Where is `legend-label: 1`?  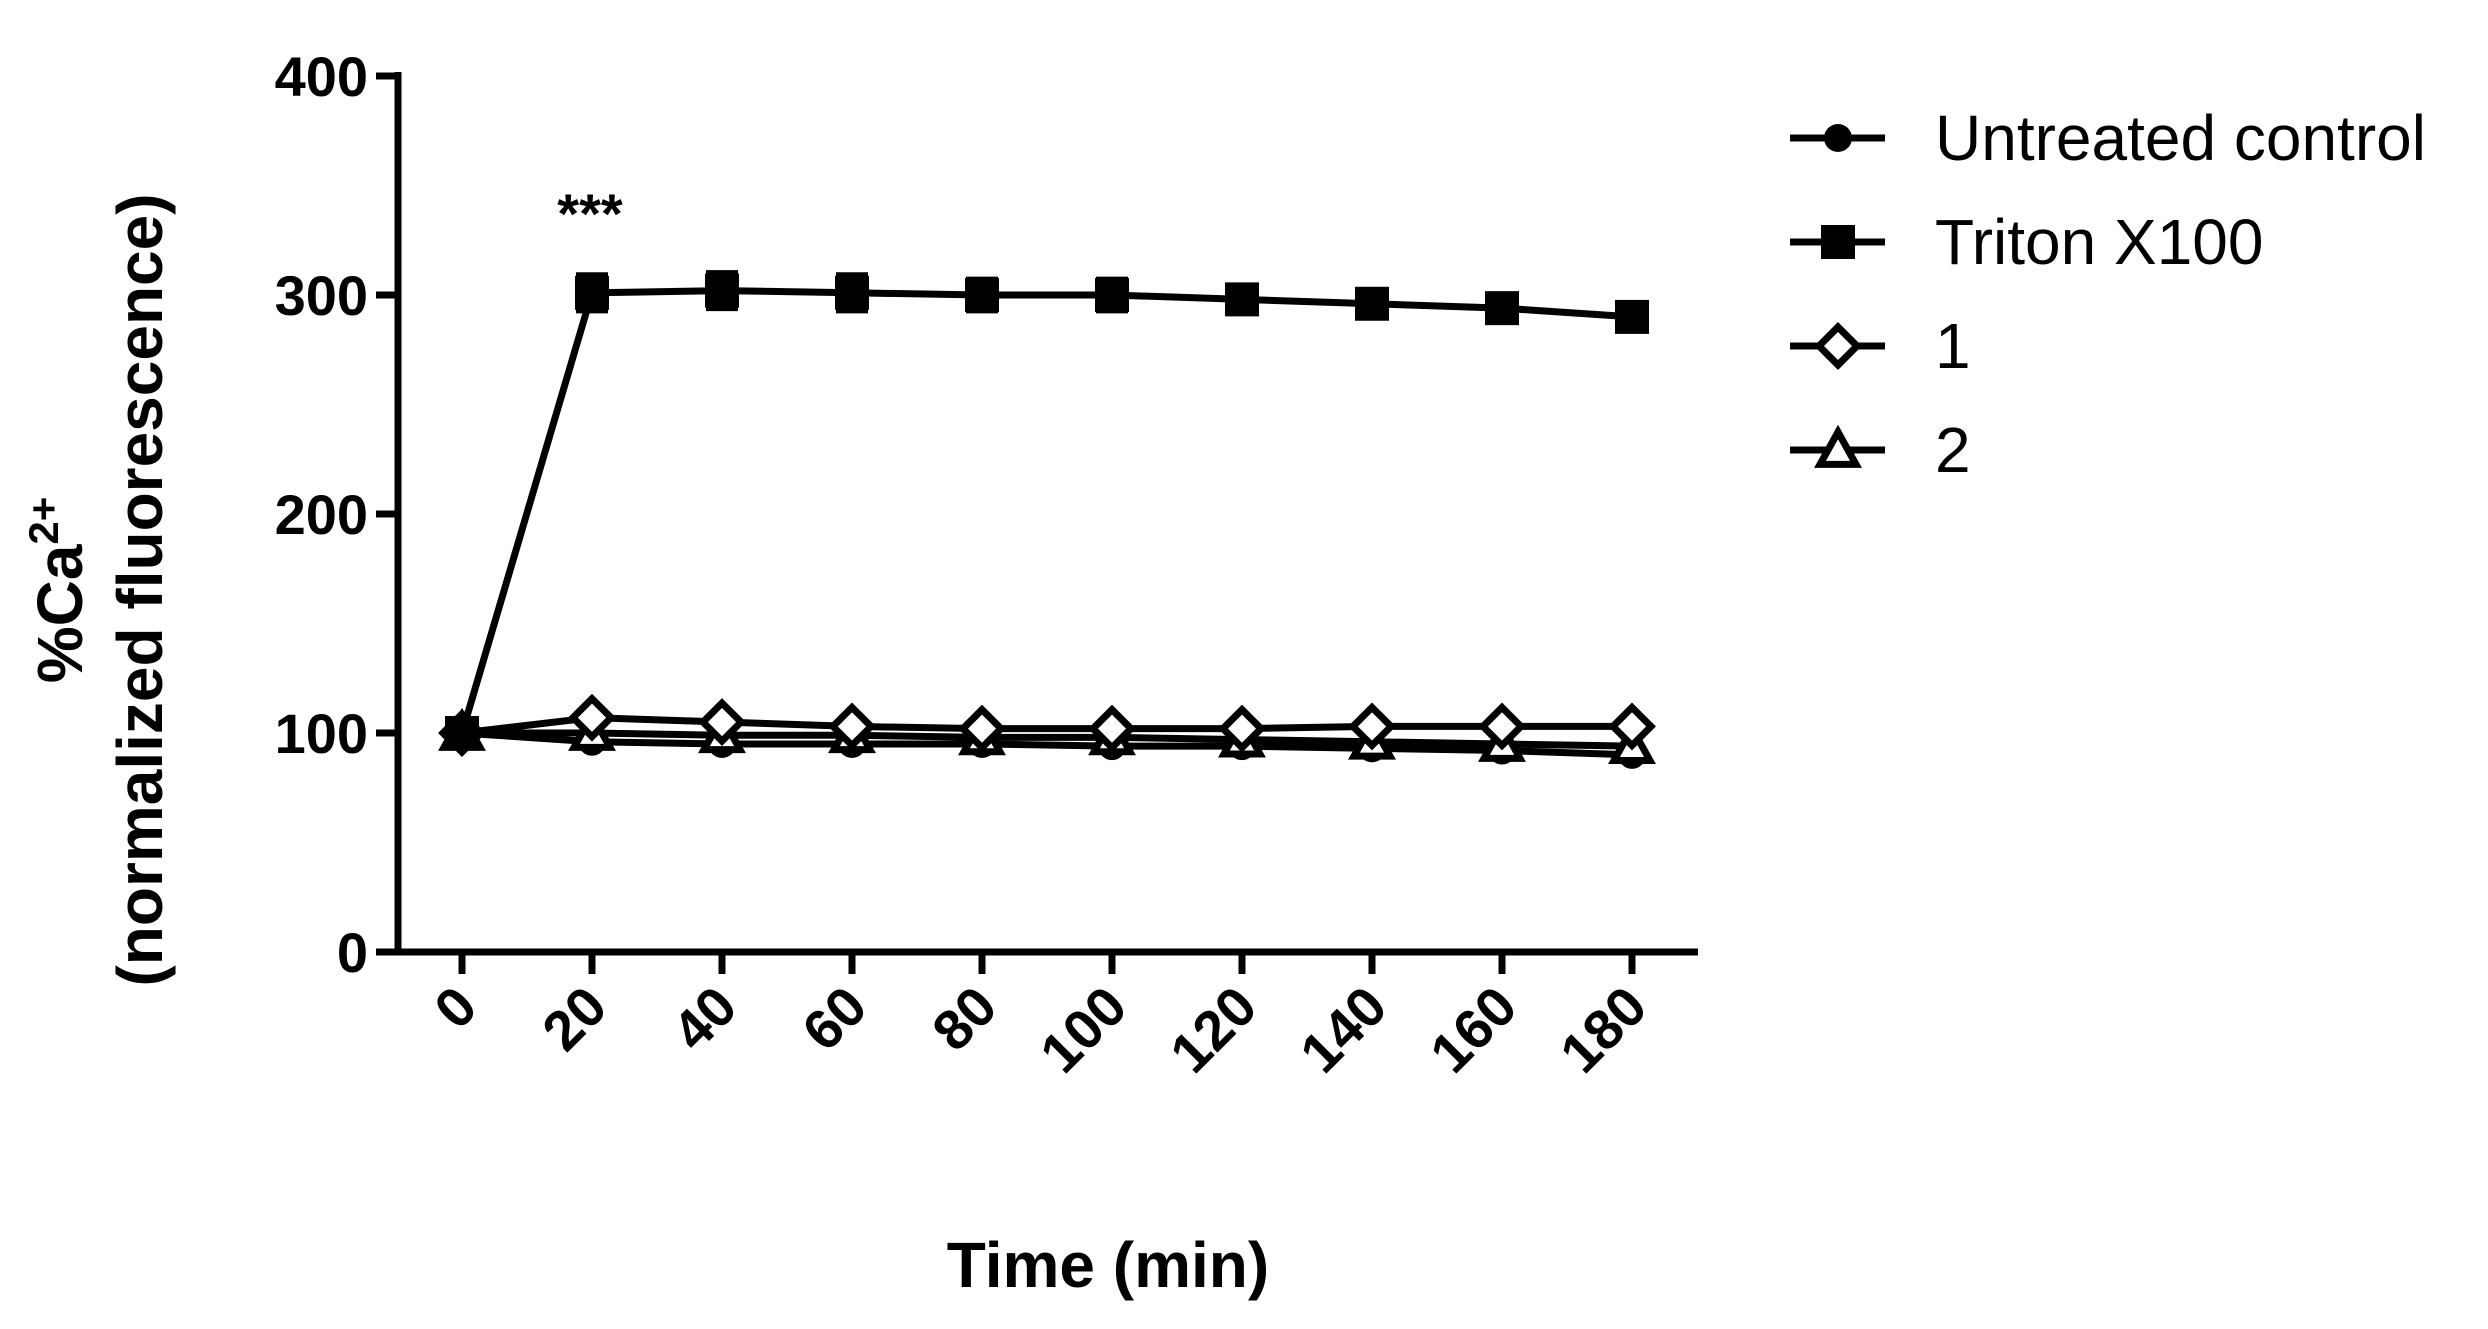
legend-label: 1 is located at coordinates (1953, 346).